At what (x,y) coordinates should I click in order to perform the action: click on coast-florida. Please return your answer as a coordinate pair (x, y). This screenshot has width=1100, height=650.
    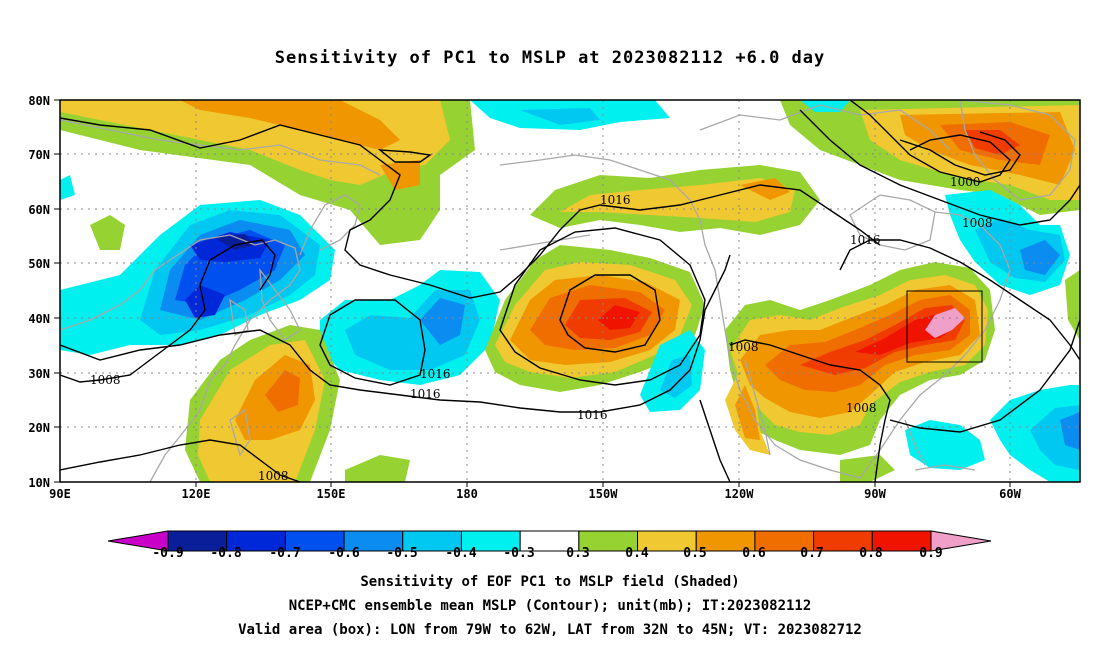
    Looking at the image, I should click on (915, 442).